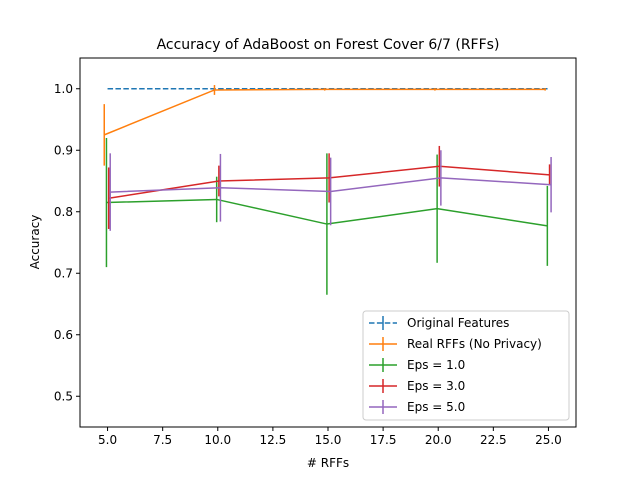  Describe the element at coordinates (63, 89) in the screenshot. I see `y-tick-label: 1.0` at that location.